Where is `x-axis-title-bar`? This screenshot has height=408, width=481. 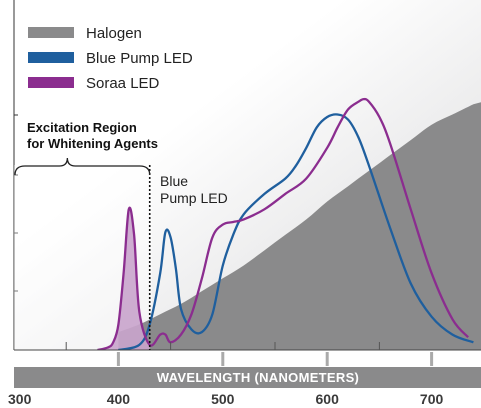 x-axis-title-bar is located at coordinates (247, 377).